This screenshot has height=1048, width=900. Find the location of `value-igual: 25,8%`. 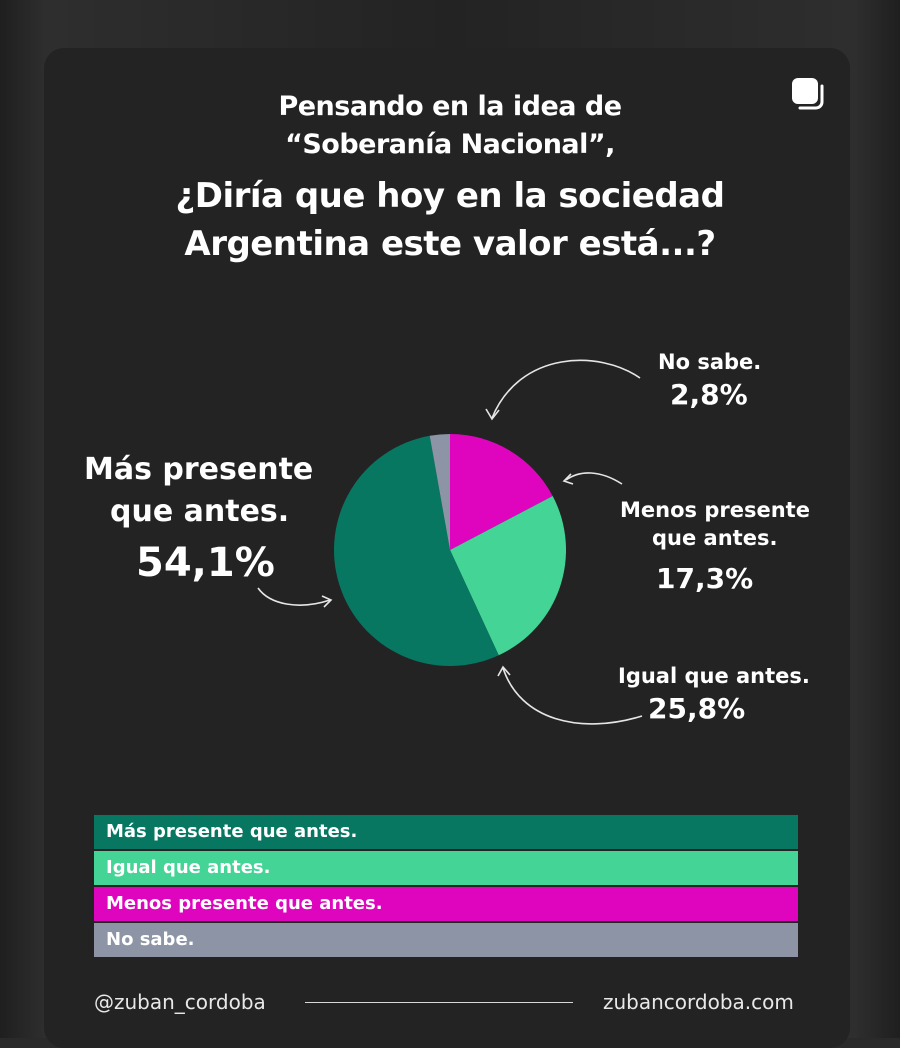

value-igual: 25,8% is located at coordinates (697, 708).